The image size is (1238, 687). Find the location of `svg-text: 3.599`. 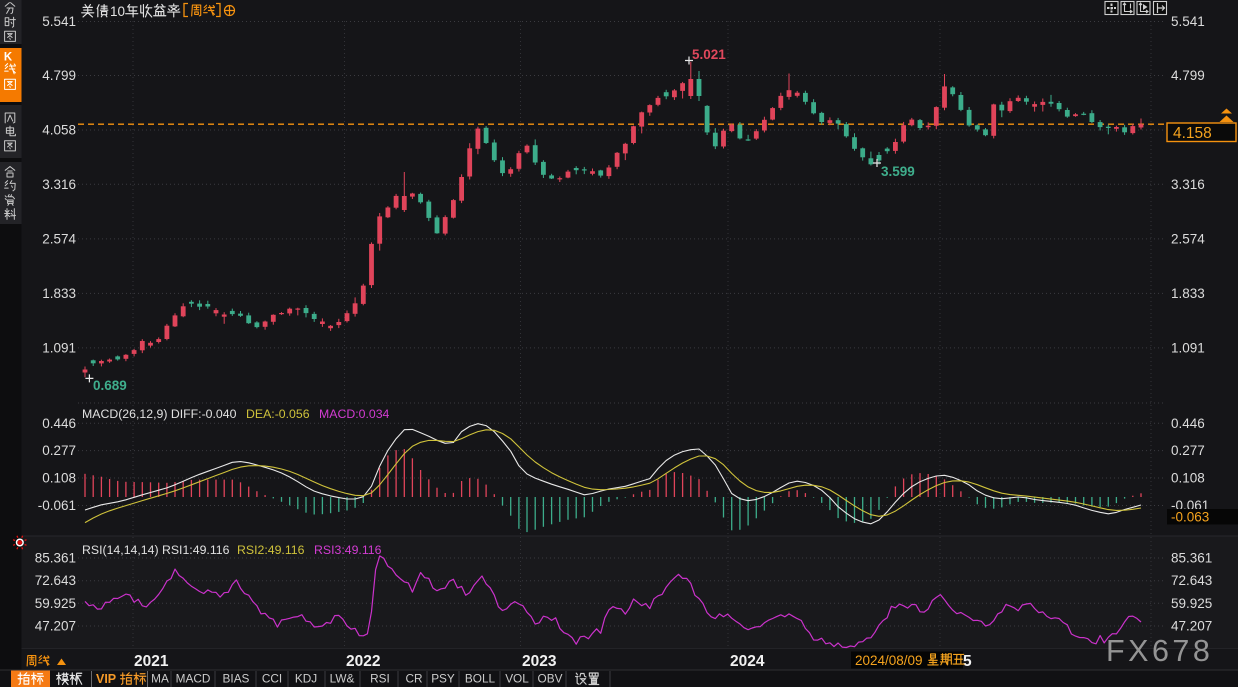

svg-text: 3.599 is located at coordinates (898, 171).